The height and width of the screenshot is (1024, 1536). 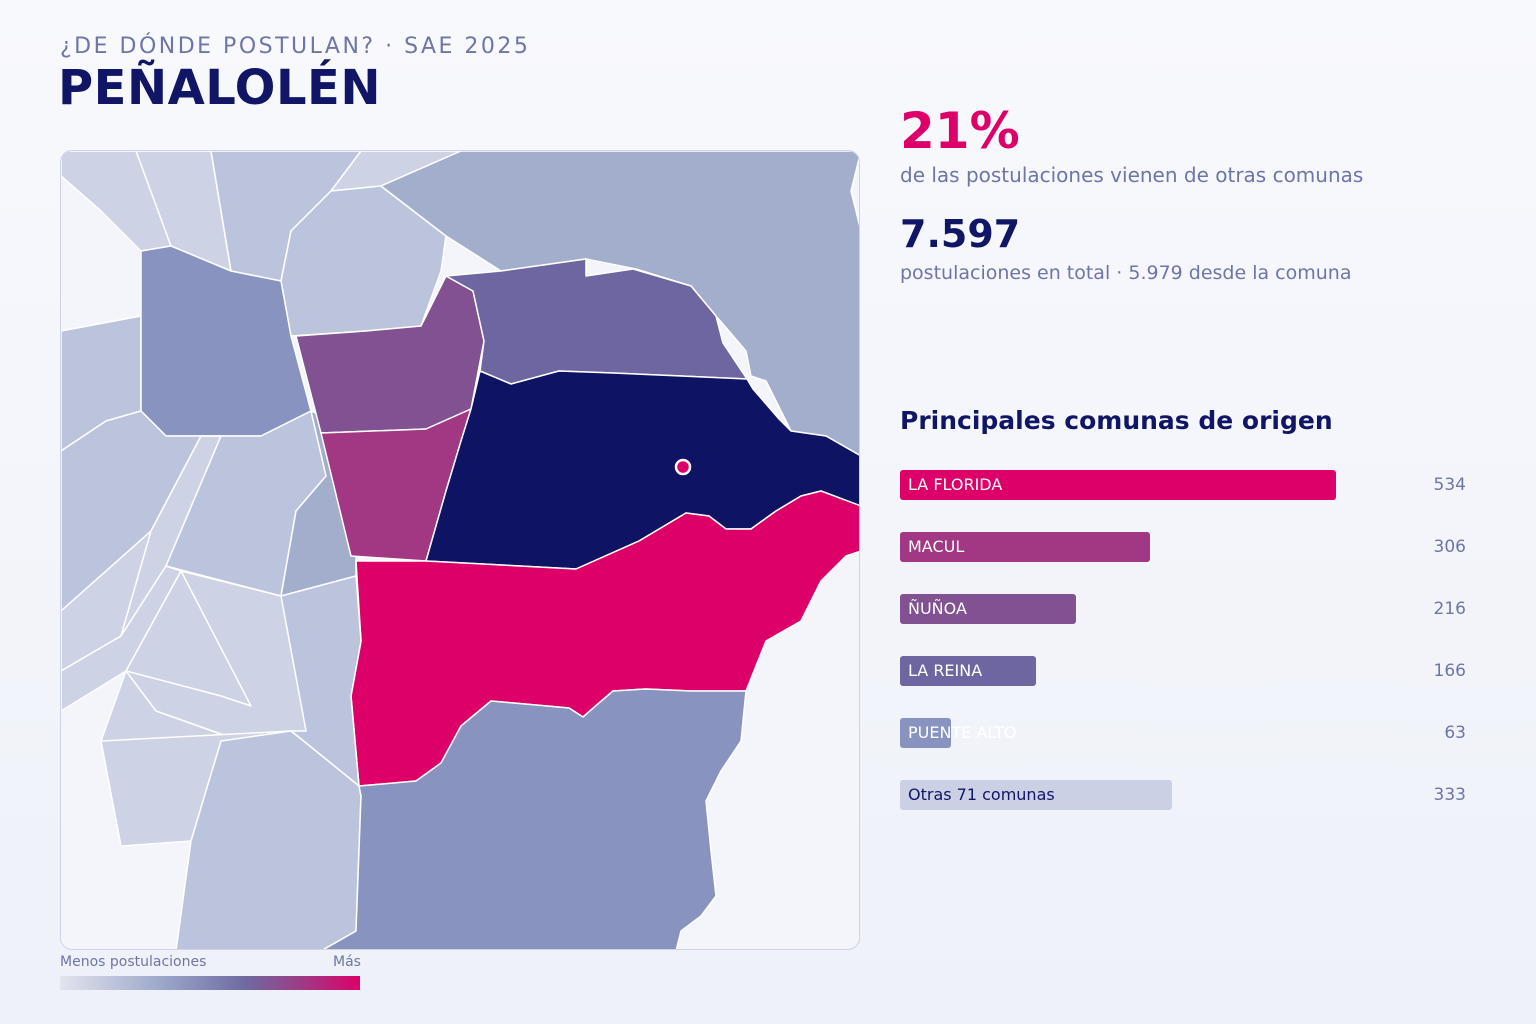 What do you see at coordinates (1449, 609) in the screenshot?
I see `ranking-value: 216` at bounding box center [1449, 609].